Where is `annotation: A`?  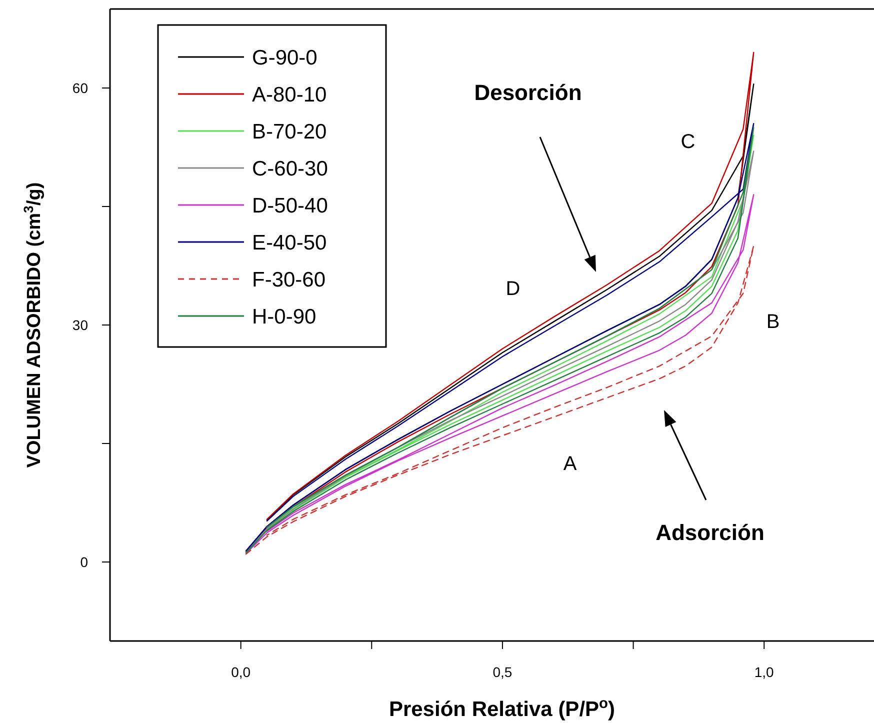
annotation: A is located at coordinates (570, 464).